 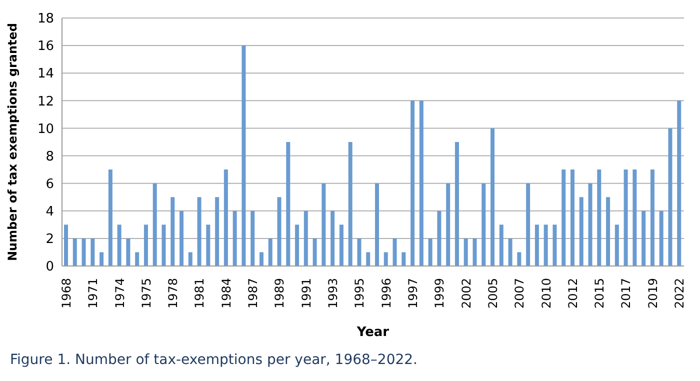 What do you see at coordinates (279, 293) in the screenshot?
I see `x-tick-label: 1989` at bounding box center [279, 293].